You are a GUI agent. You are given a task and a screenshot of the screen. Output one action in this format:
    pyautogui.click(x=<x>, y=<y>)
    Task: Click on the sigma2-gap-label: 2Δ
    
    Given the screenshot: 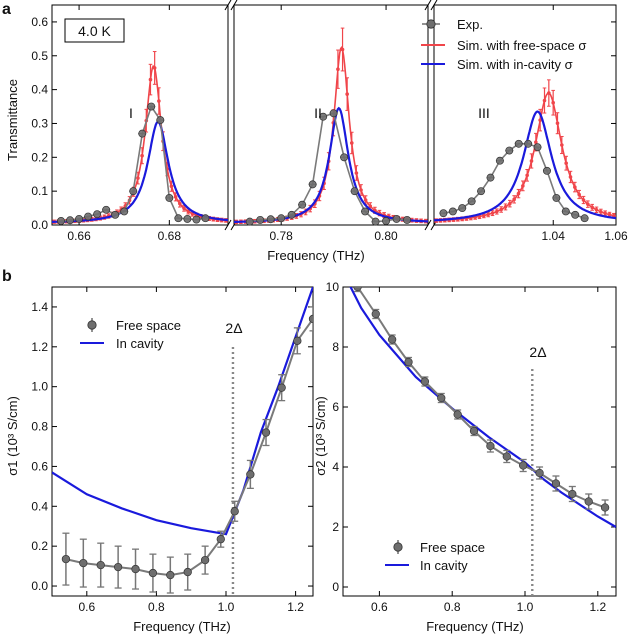 What is the action you would take?
    pyautogui.click(x=537, y=352)
    